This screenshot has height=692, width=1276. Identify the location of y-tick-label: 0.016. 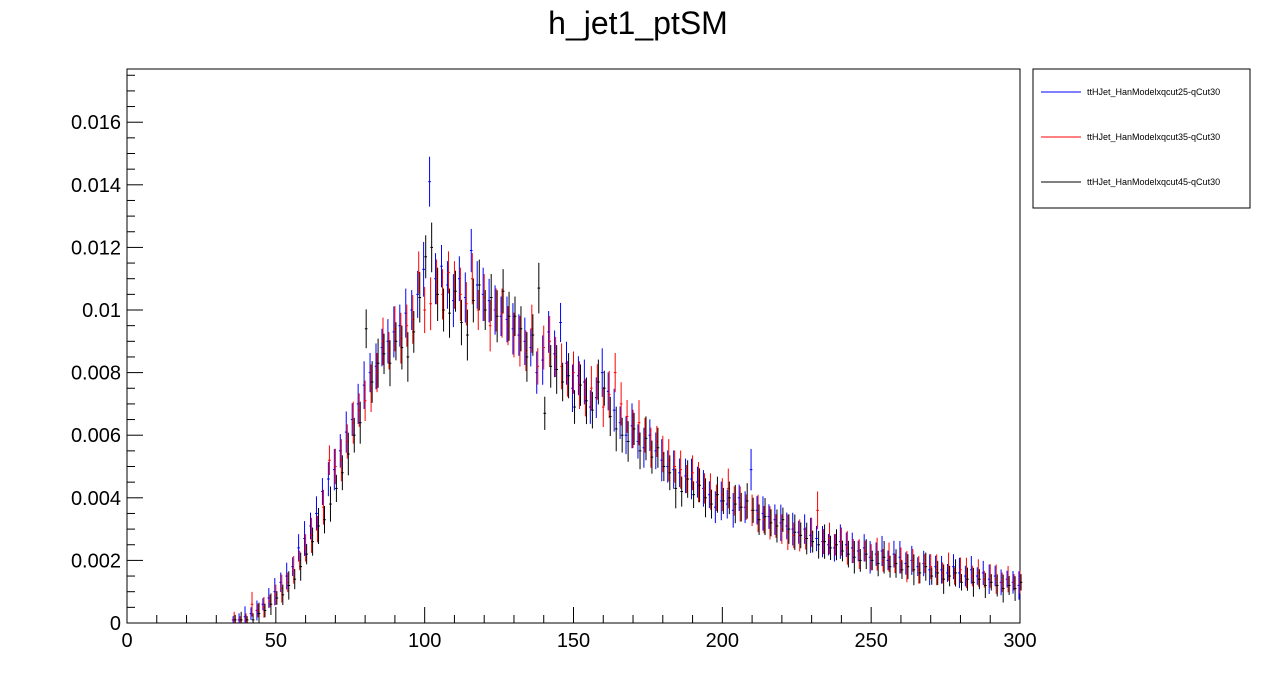
(96, 123).